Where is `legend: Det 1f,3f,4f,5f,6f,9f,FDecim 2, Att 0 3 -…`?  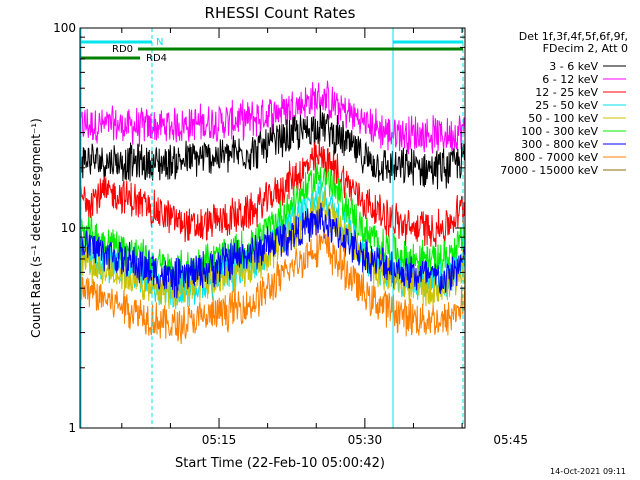 legend: Det 1f,3f,4f,5f,6f,9f,FDecim 2, Att 0 3 -… is located at coordinates (564, 103).